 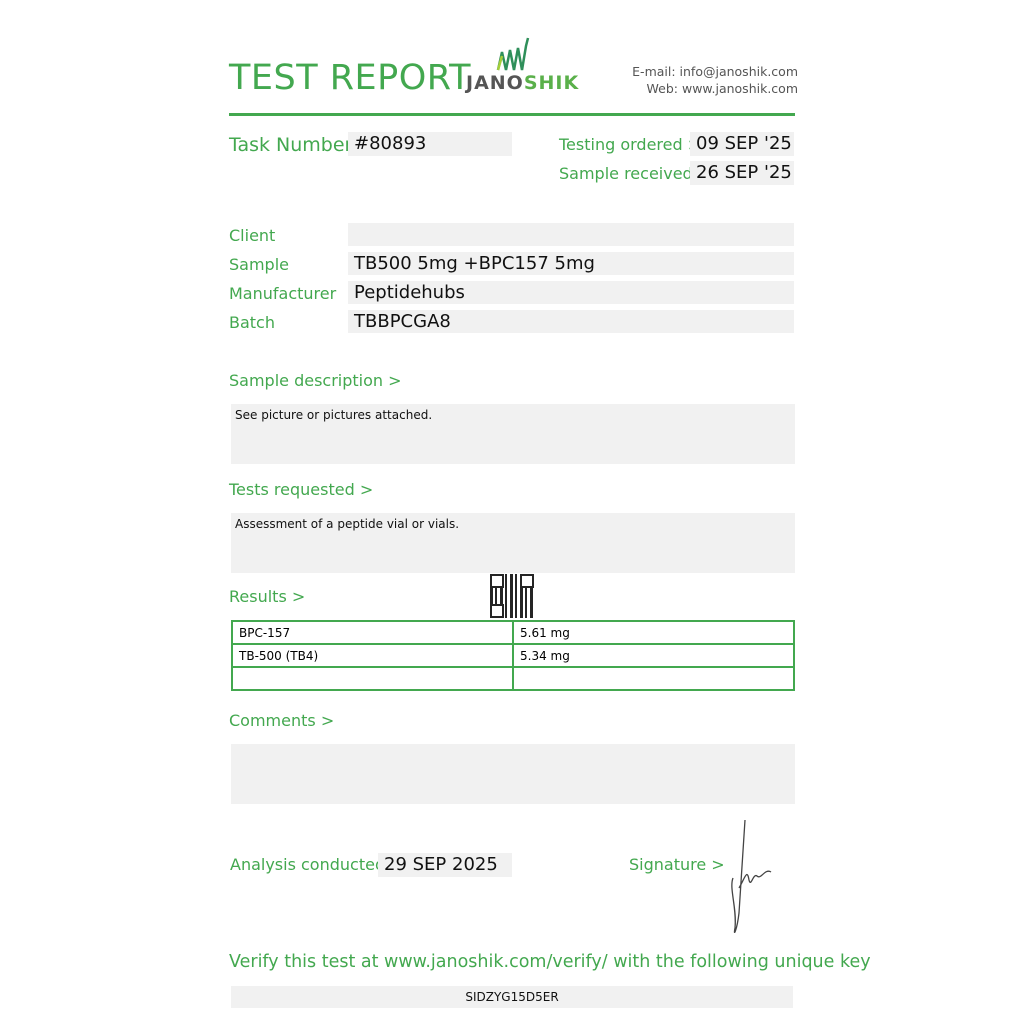 I want to click on sample-description-label: Sample description >, so click(x=315, y=380).